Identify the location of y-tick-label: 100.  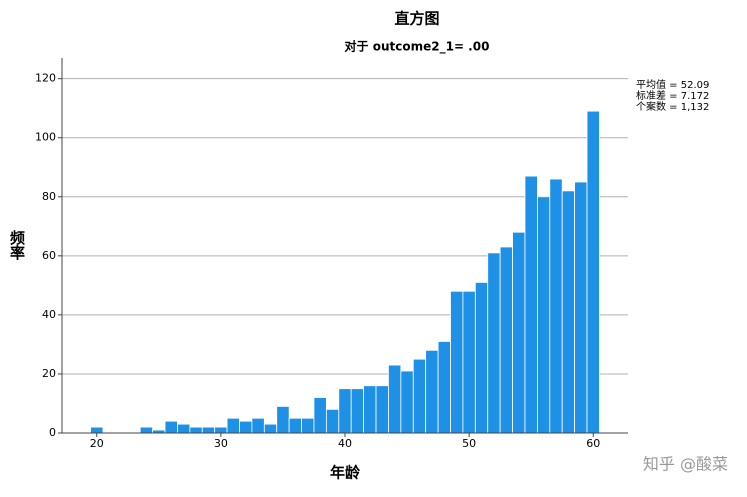
(45, 137).